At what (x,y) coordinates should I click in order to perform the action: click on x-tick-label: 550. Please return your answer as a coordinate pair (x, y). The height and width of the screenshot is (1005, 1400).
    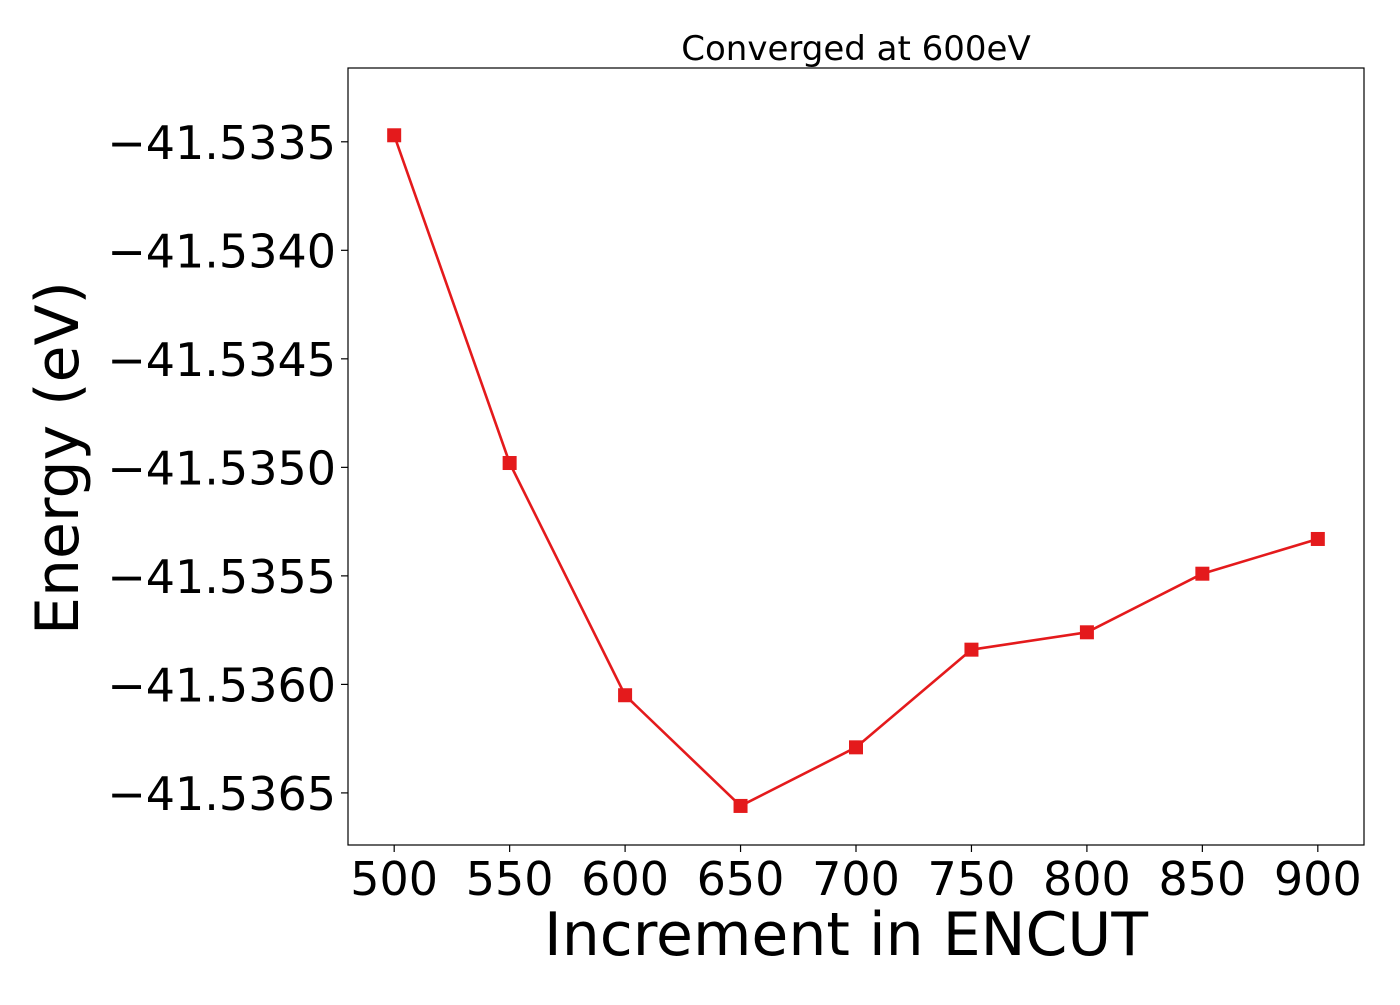
    Looking at the image, I should click on (510, 879).